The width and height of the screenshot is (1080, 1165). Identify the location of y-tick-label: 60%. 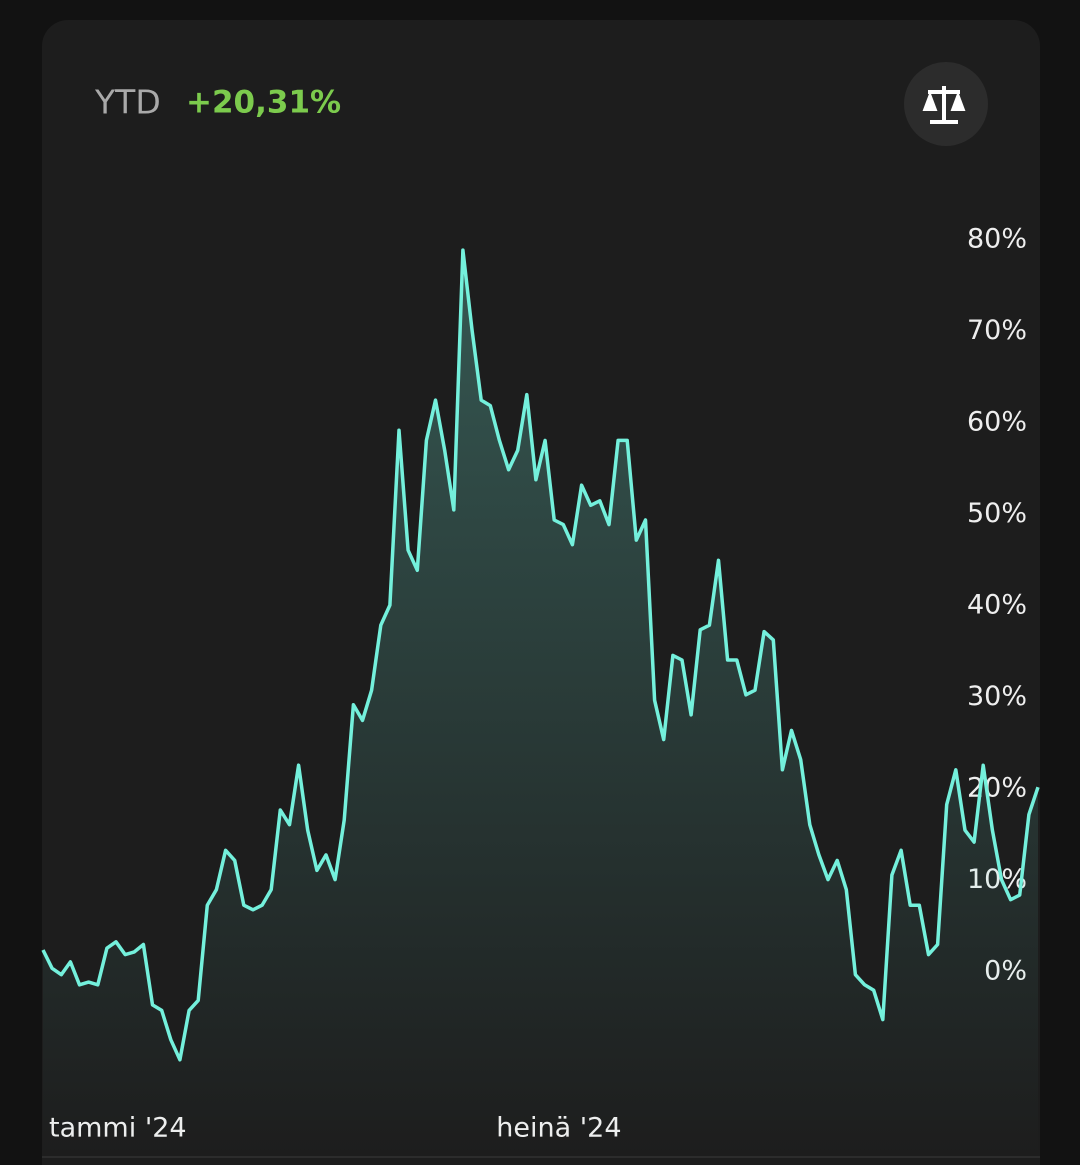
(997, 422).